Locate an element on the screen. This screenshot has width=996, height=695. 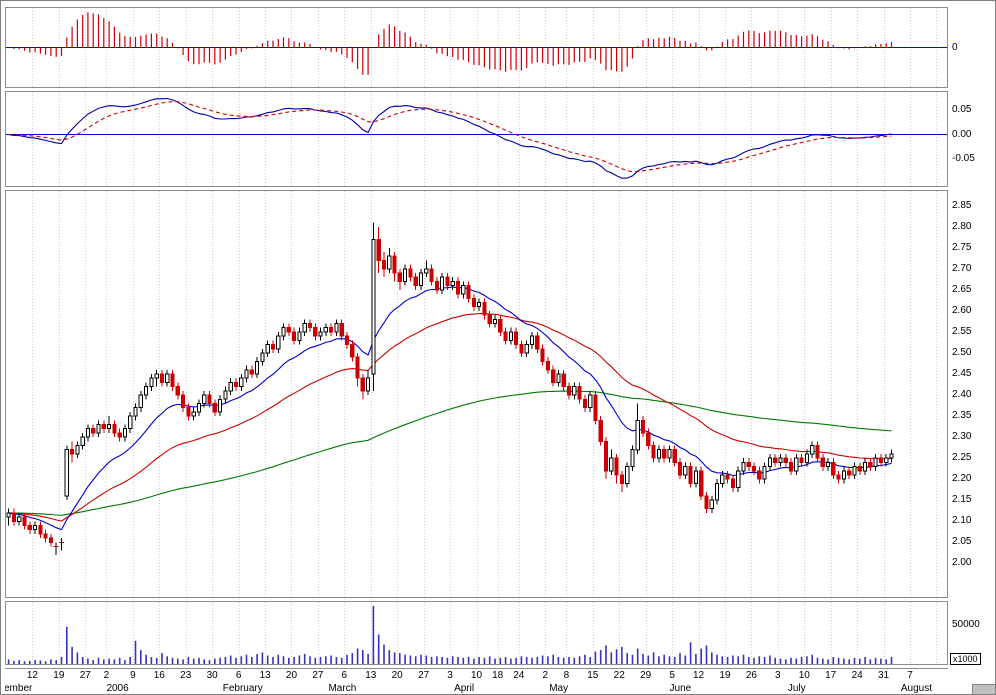
date-axis-label: 23 is located at coordinates (186, 675).